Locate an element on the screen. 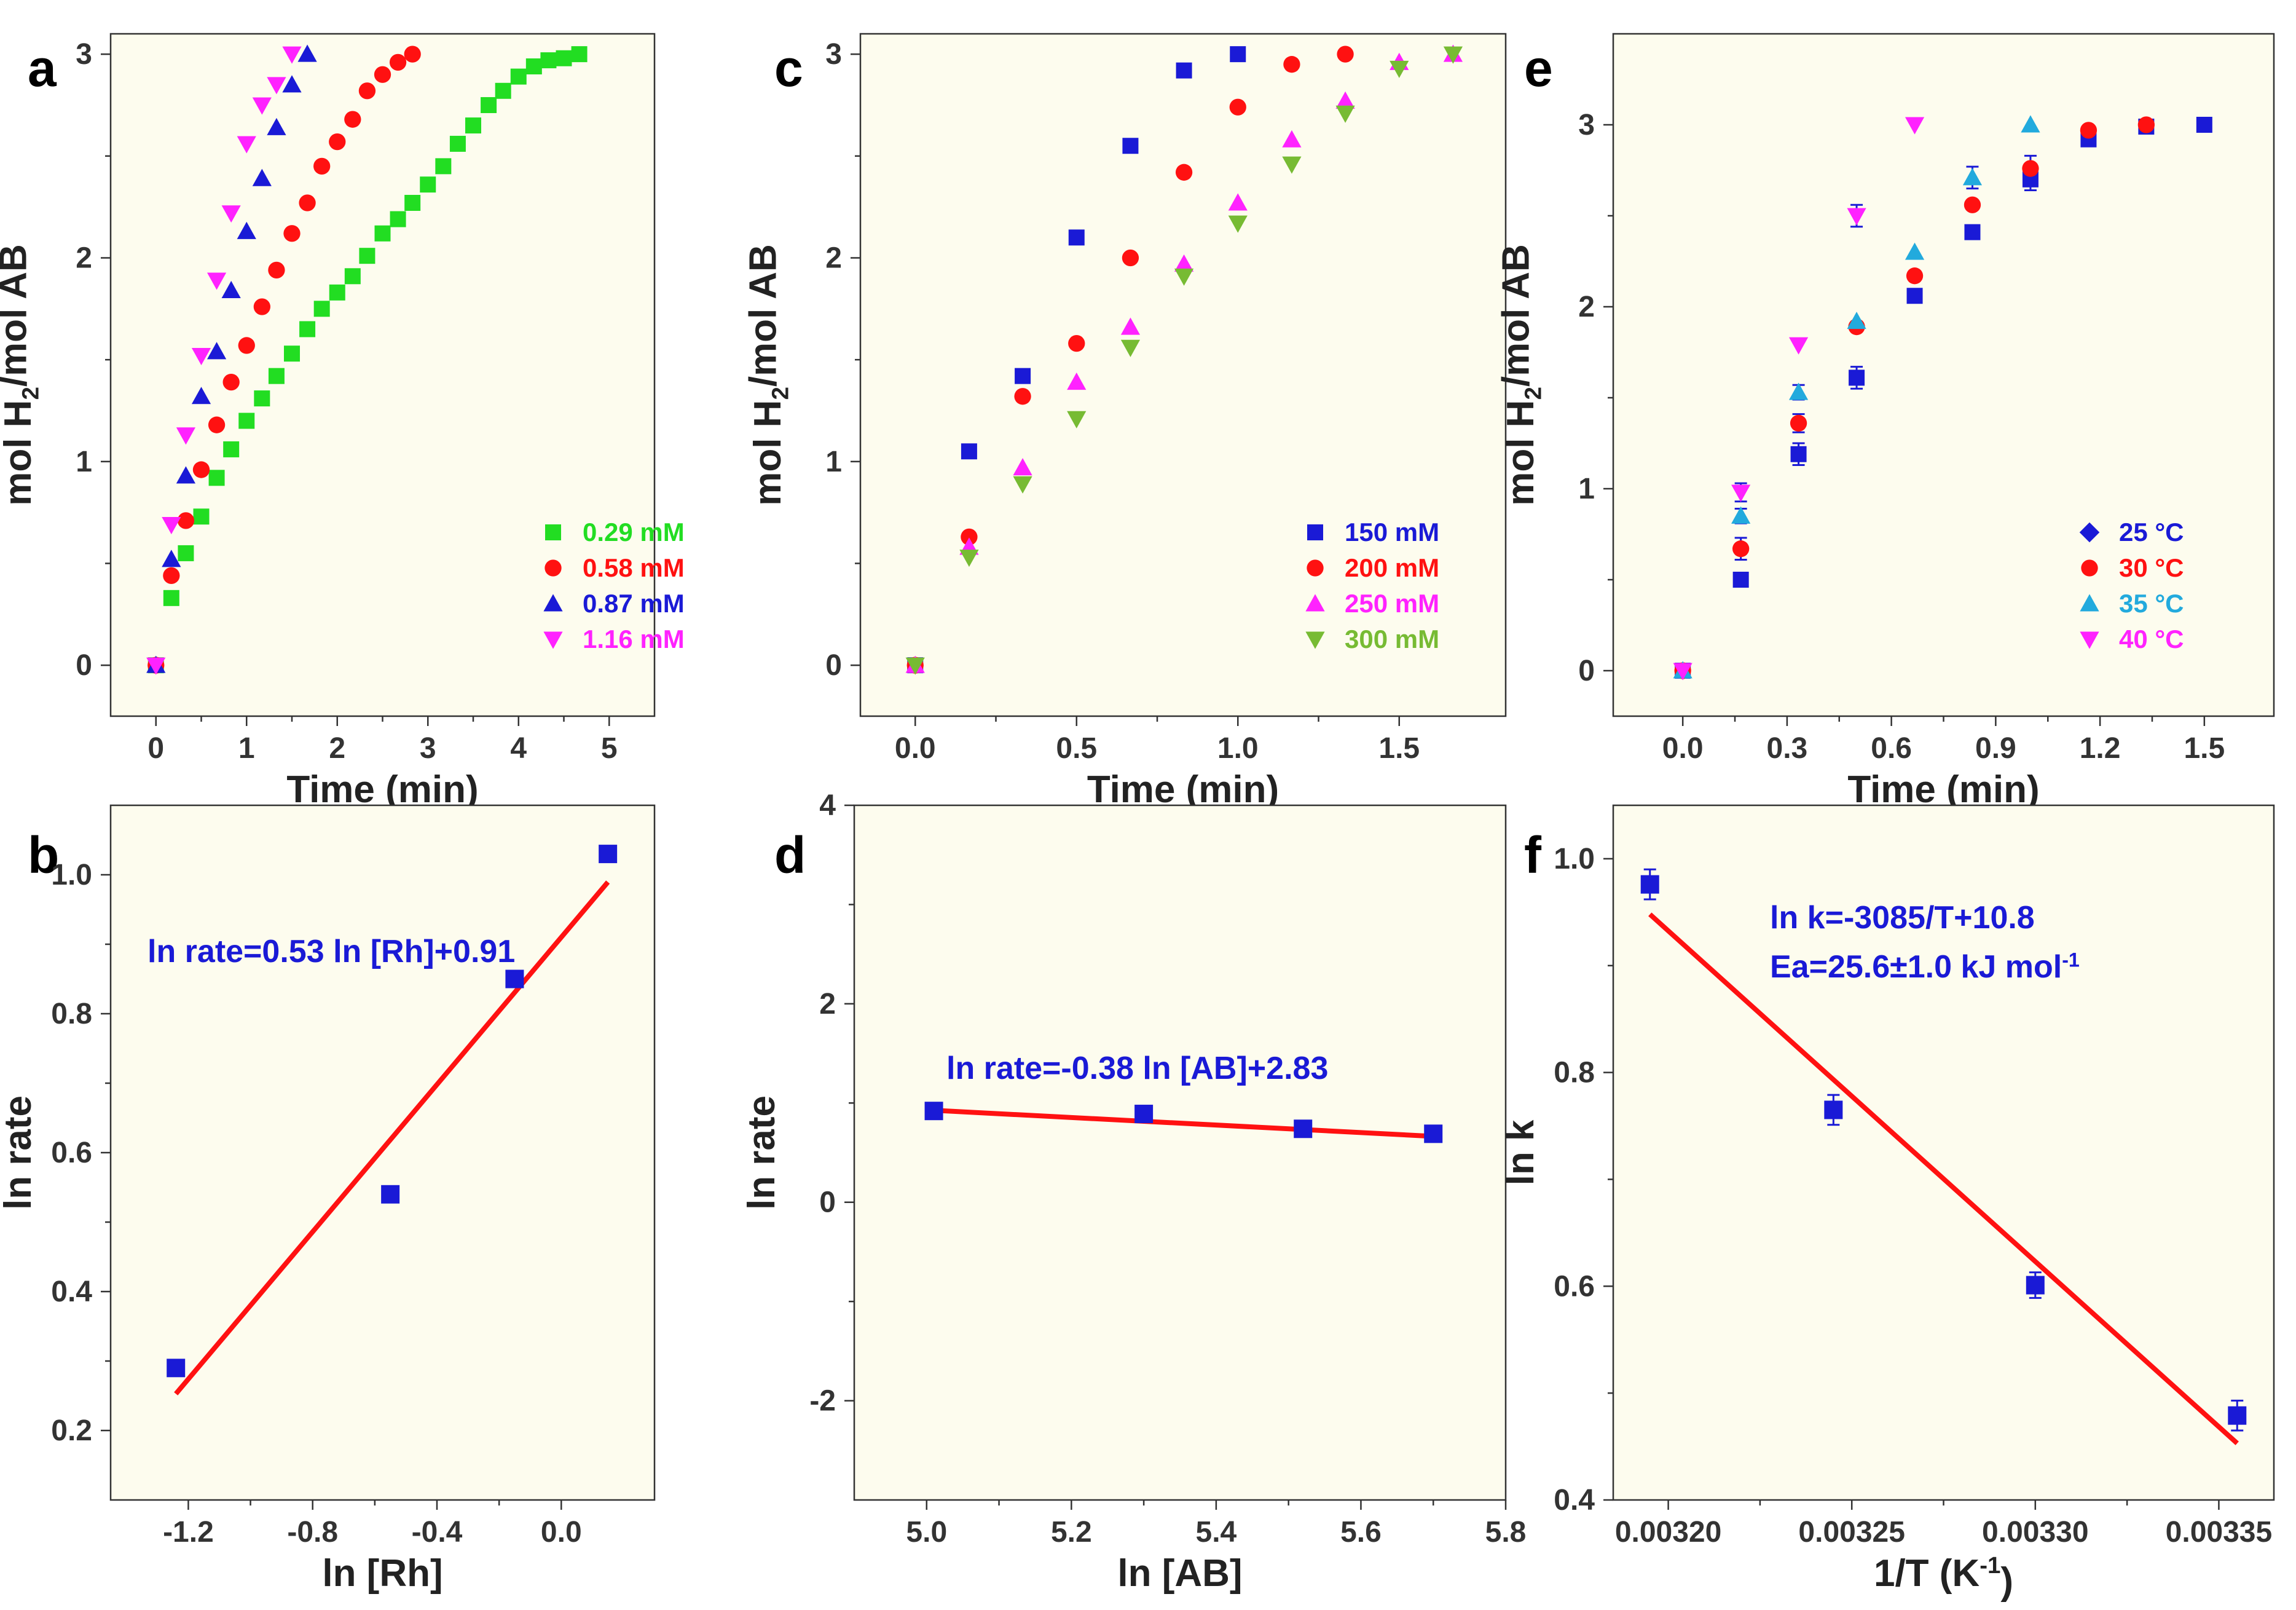 This screenshot has height=1610, width=2296. legend-label-e: 40 °C is located at coordinates (2151, 639).